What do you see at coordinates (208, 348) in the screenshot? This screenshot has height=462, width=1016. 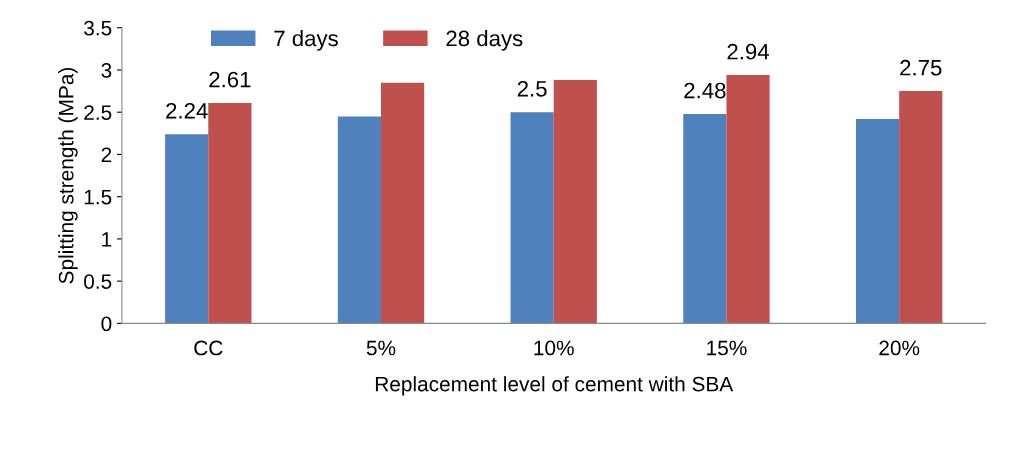 I see `x-tick-label: CC` at bounding box center [208, 348].